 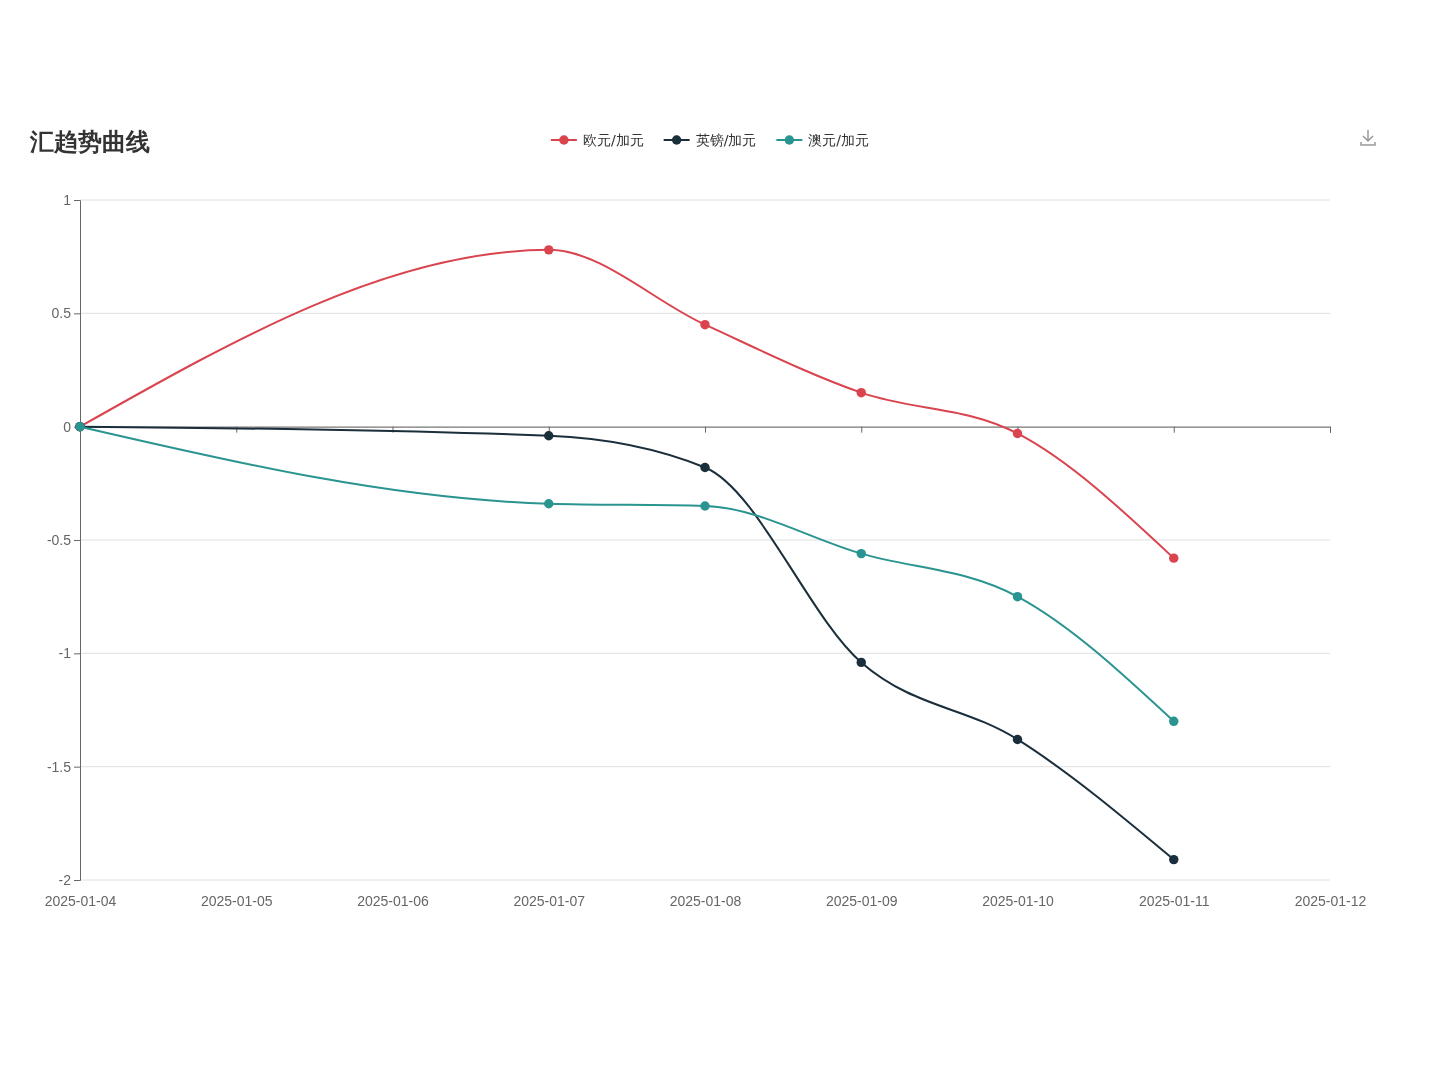 I want to click on x-tick-label: 2025-01-11, so click(x=1174, y=900).